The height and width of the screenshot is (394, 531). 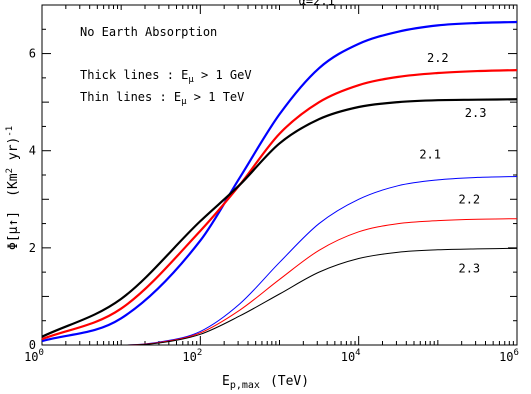 I want to click on y-tick-label: 0, so click(x=32, y=345).